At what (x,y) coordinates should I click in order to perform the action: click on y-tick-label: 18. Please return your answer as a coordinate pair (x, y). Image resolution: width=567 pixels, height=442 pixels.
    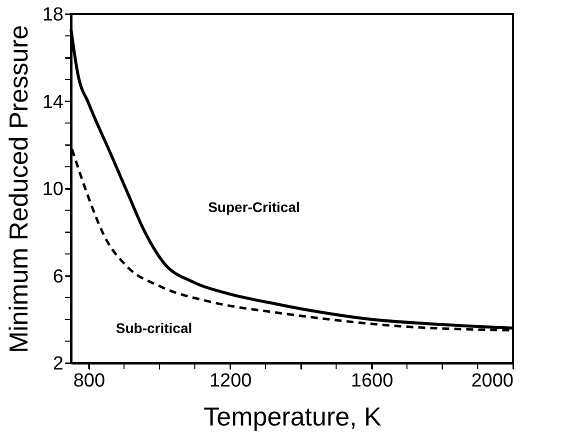
    Looking at the image, I should click on (53, 15).